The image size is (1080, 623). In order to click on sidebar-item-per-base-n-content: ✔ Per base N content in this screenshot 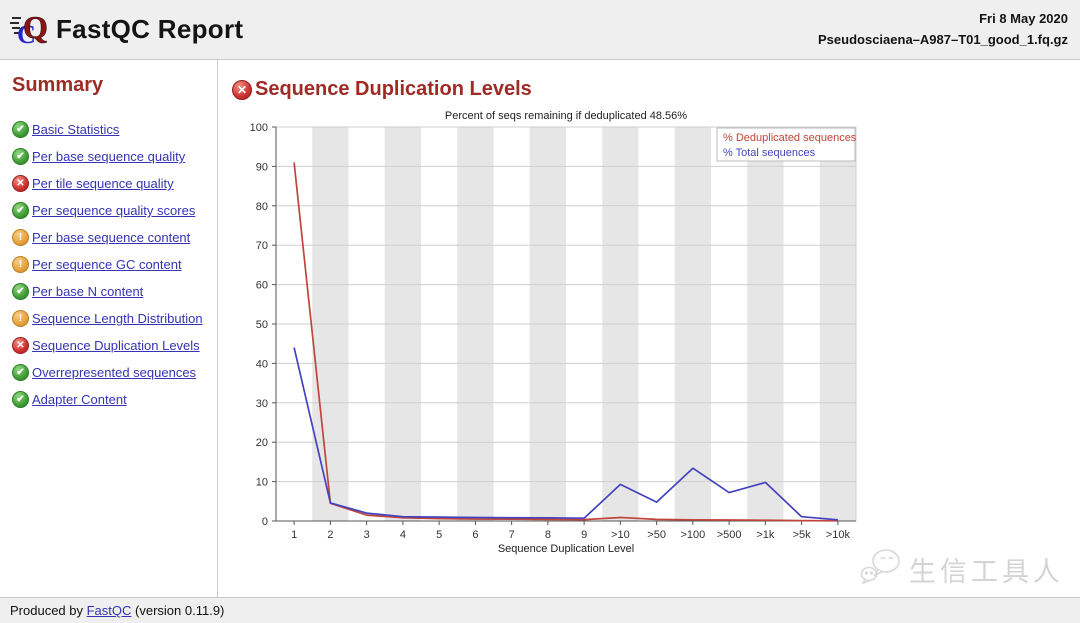, I will do `click(114, 291)`.